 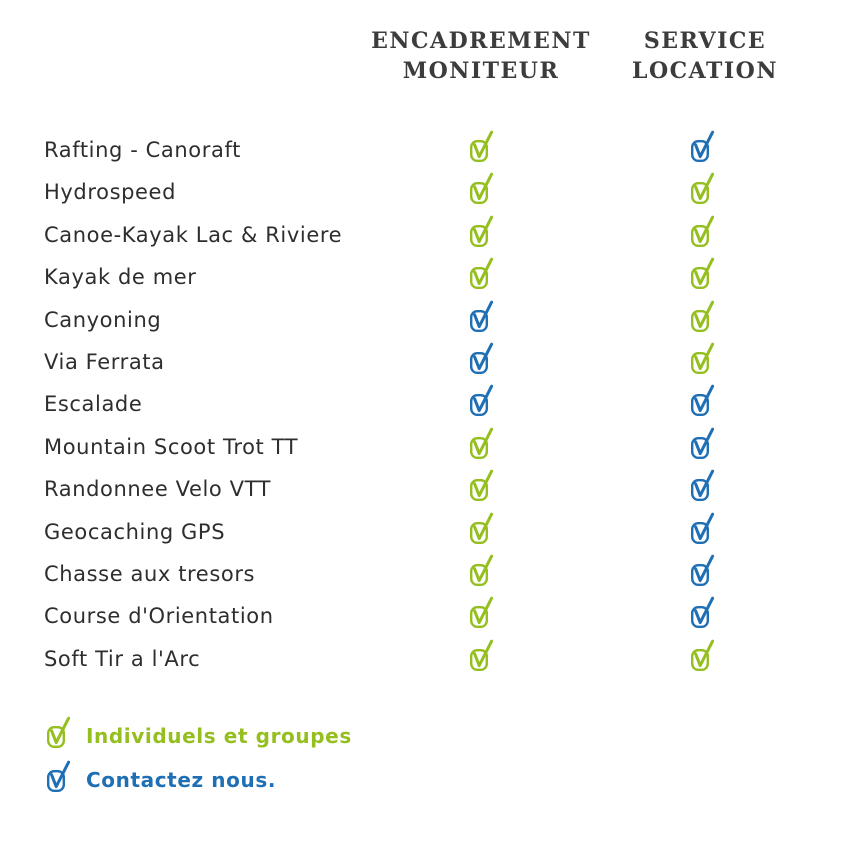 What do you see at coordinates (705, 41) in the screenshot?
I see `column-header-line: SERVICE` at bounding box center [705, 41].